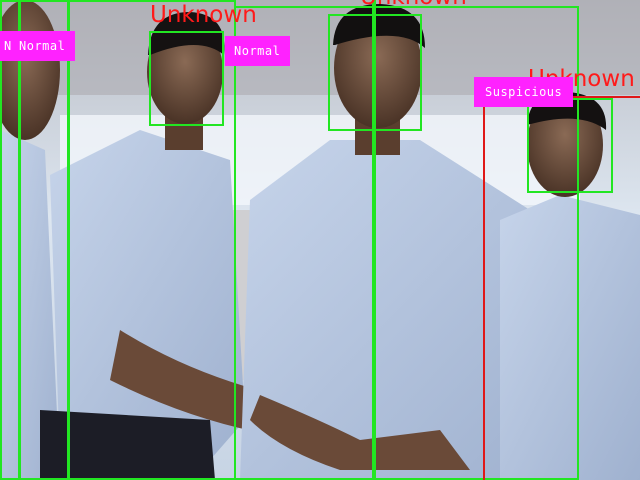  What do you see at coordinates (127, 445) in the screenshot?
I see `person-2-pants` at bounding box center [127, 445].